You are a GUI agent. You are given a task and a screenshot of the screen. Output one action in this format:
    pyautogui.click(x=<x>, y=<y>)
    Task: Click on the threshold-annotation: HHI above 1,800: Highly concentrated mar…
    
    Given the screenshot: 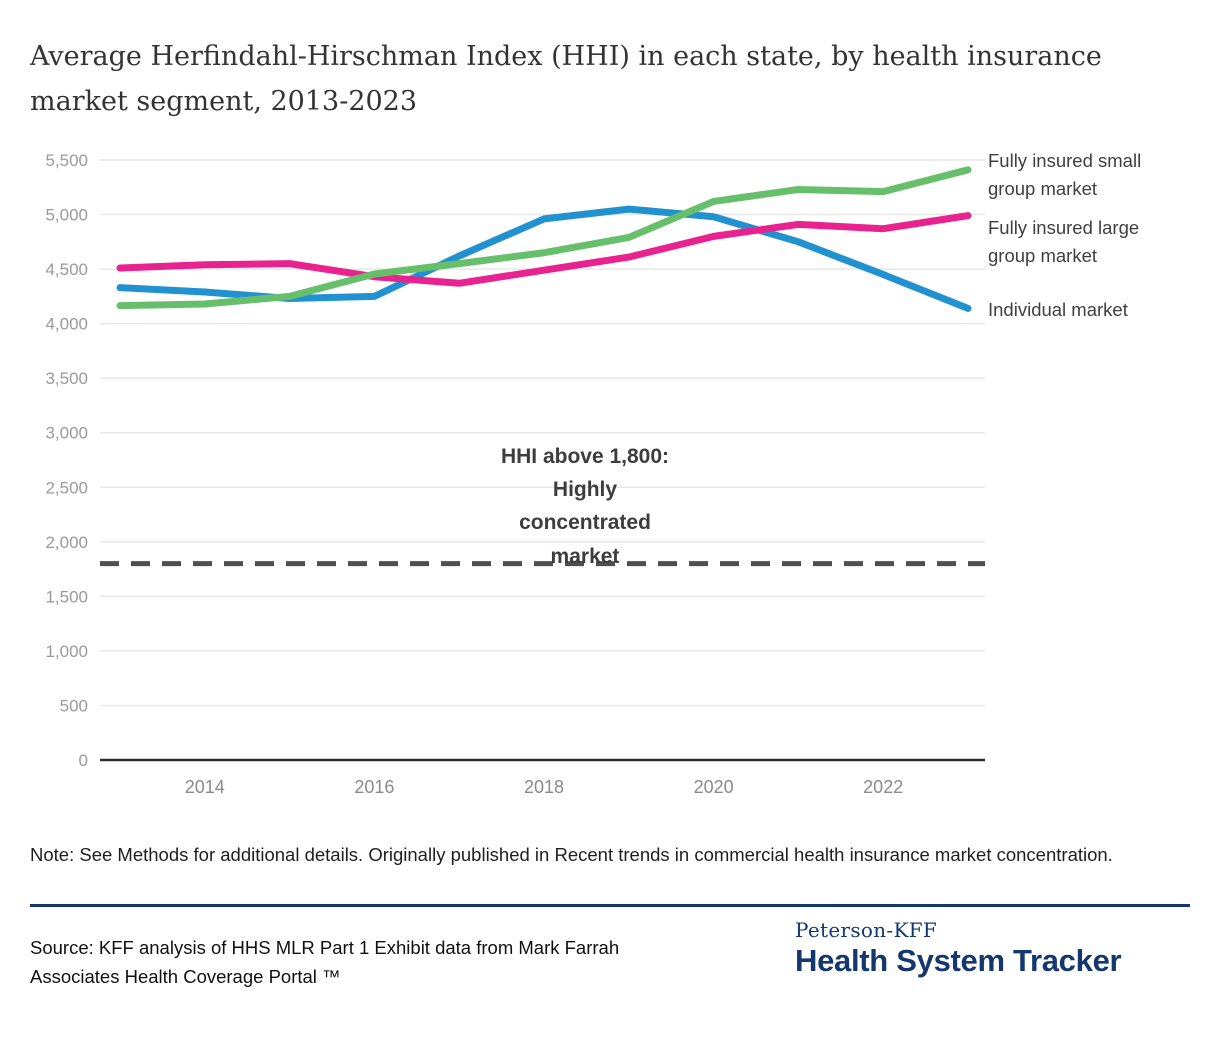 What is the action you would take?
    pyautogui.click(x=585, y=506)
    